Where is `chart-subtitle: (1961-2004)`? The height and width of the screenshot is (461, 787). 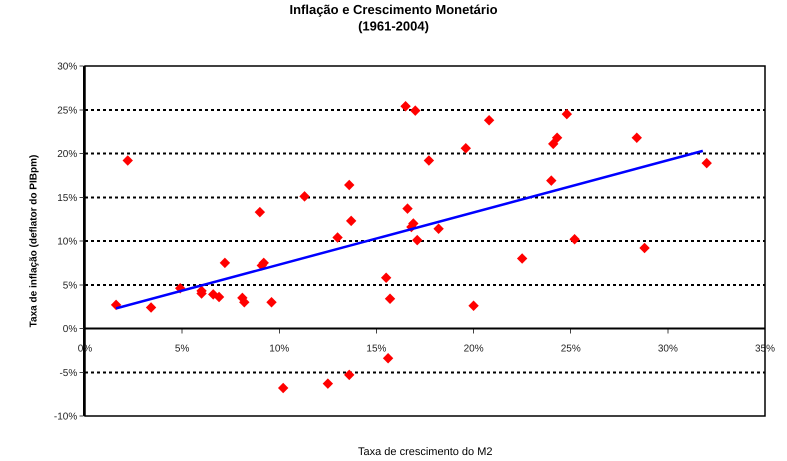
chart-subtitle: (1961-2004) is located at coordinates (393, 26).